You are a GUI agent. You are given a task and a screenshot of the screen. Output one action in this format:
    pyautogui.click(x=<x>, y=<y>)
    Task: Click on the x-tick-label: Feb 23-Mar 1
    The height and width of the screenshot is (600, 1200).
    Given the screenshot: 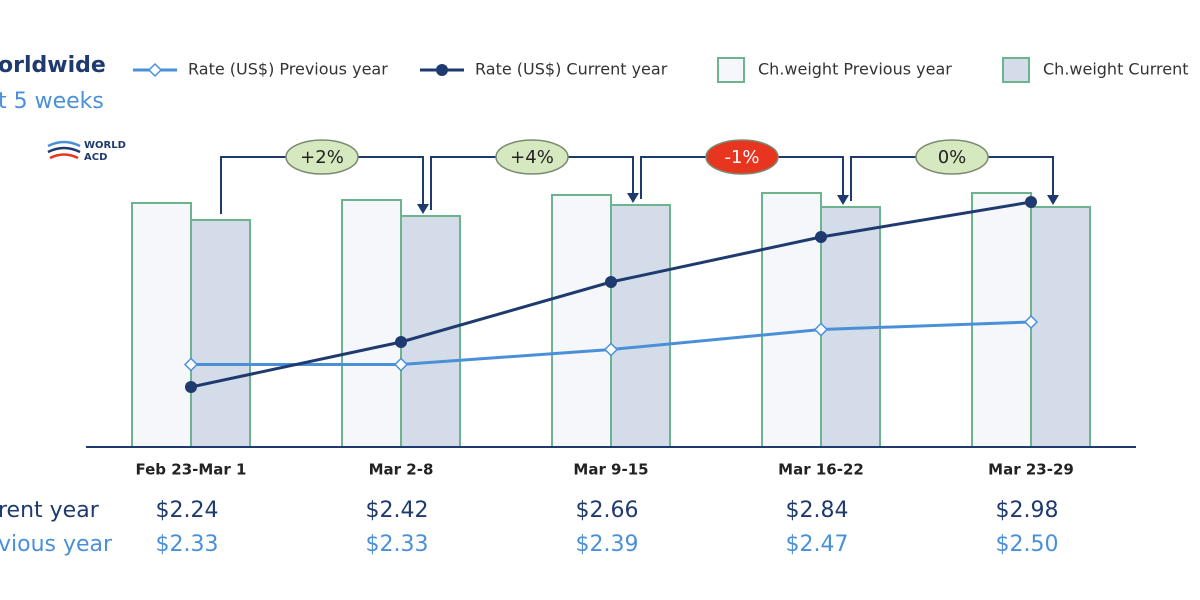 What is the action you would take?
    pyautogui.click(x=191, y=470)
    